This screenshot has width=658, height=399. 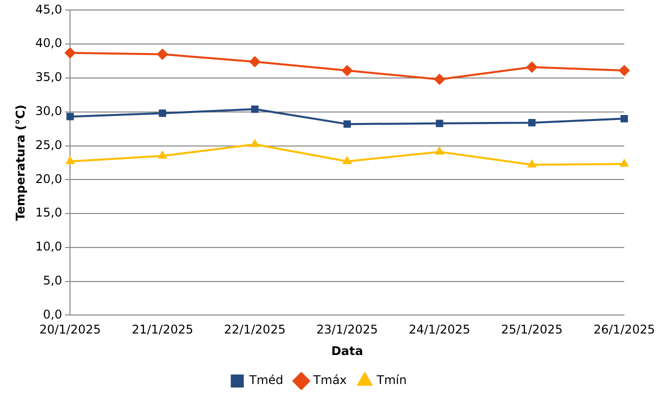 I want to click on y-tick-label: 35,0, so click(x=48, y=77).